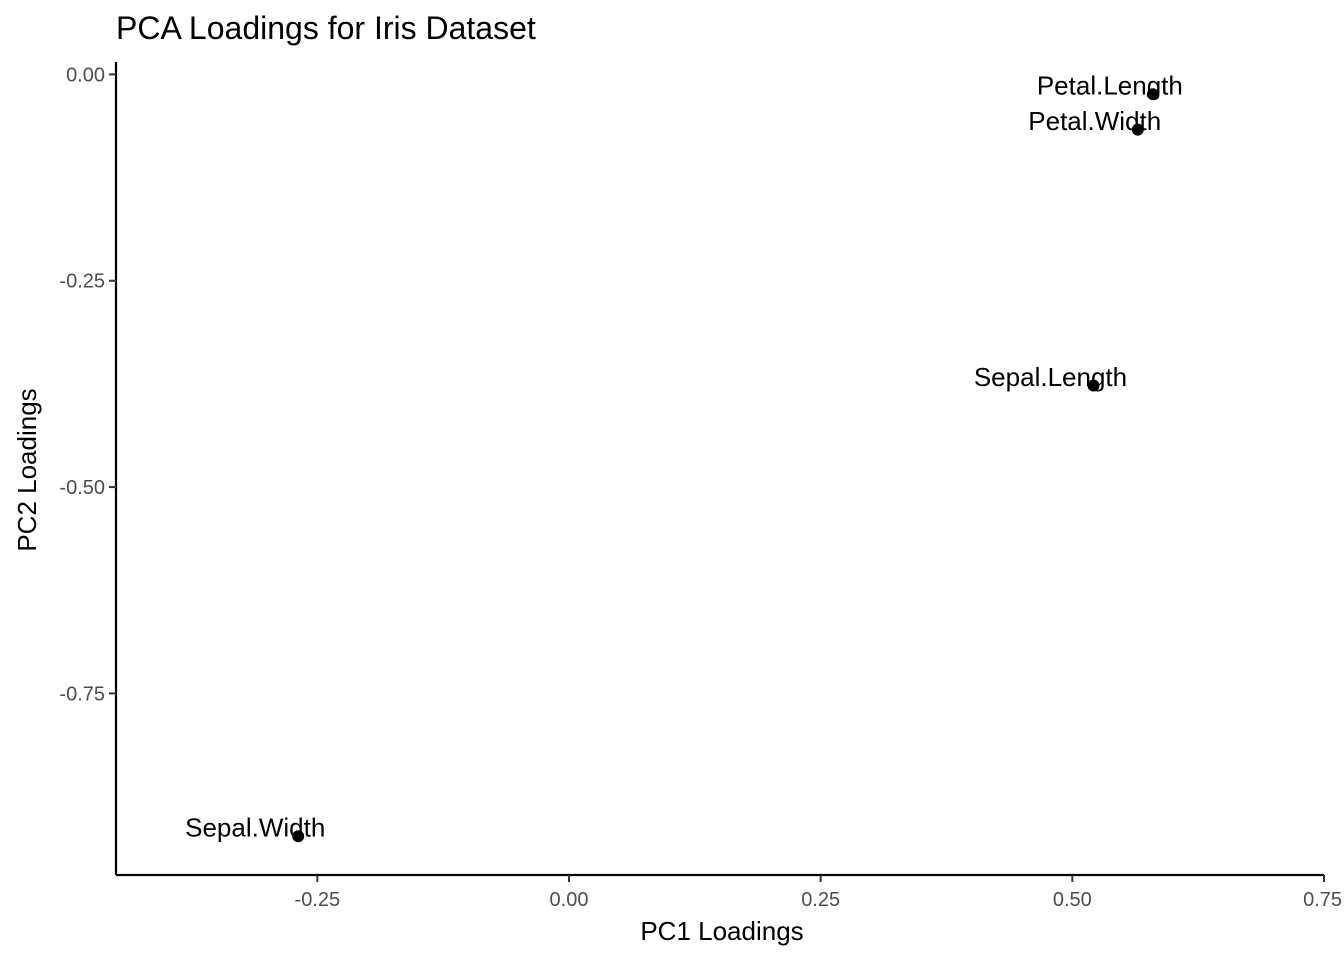 This screenshot has height=960, width=1344. I want to click on x-tick-label: 0.75, so click(1322, 900).